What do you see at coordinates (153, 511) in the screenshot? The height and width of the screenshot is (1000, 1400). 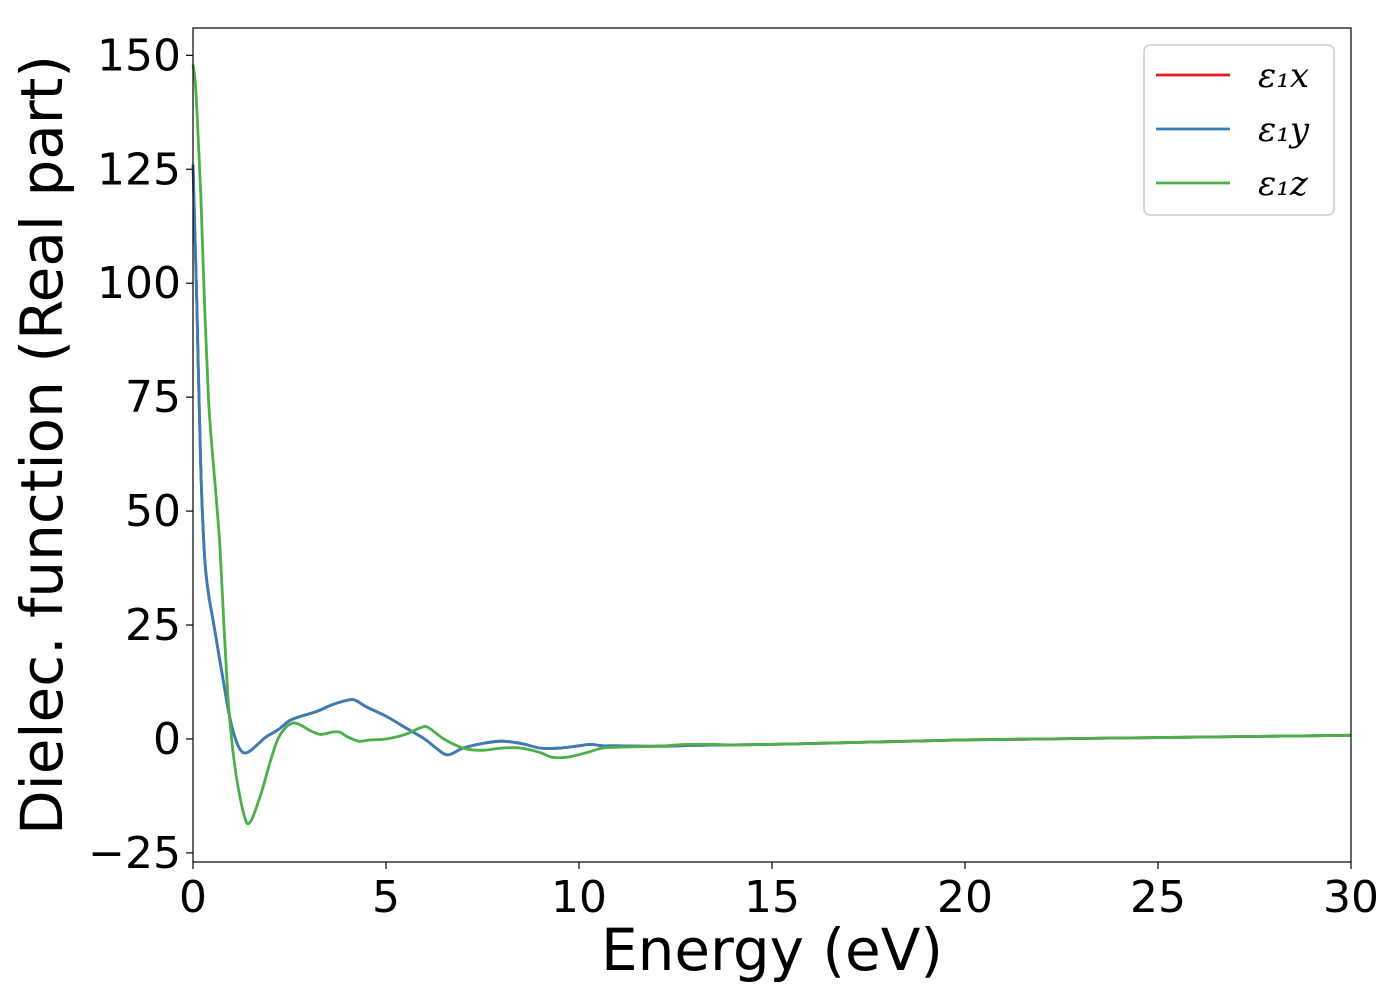 I see `y-tick-label: 50` at bounding box center [153, 511].